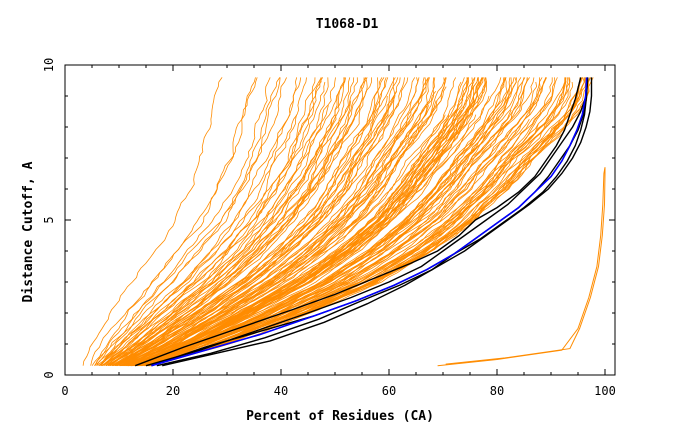 This screenshot has height=440, width=680. Describe the element at coordinates (340, 416) in the screenshot. I see `x-axis-label: Percent of Residues (CA)` at that location.